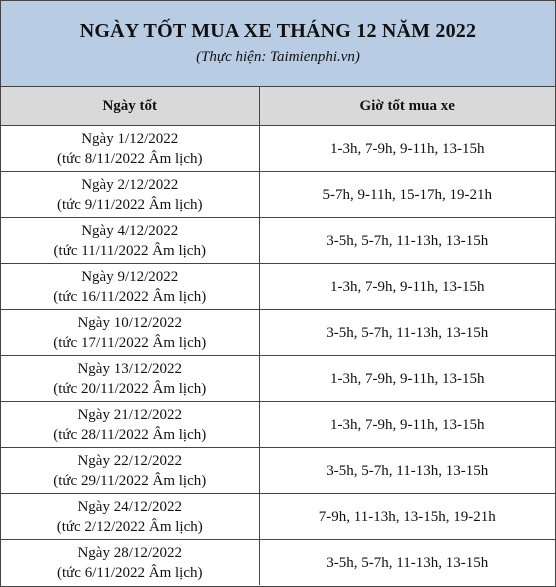  What do you see at coordinates (130, 552) in the screenshot?
I see `solar-date: Ngày 28/12/2022` at bounding box center [130, 552].